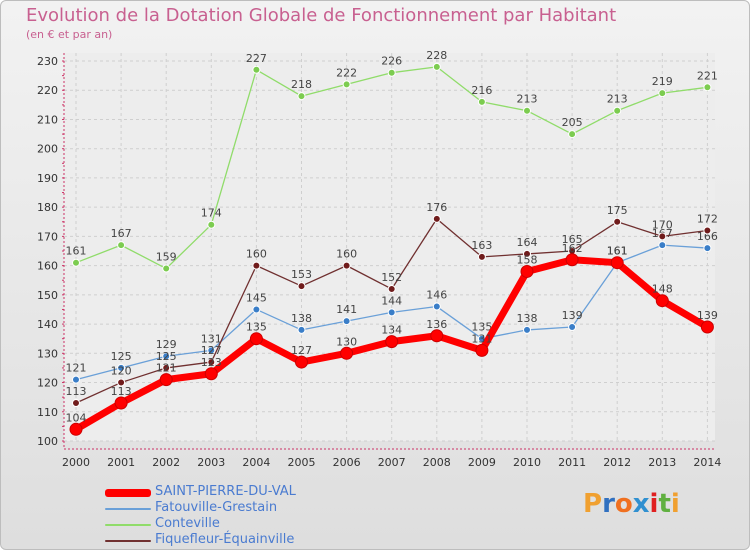  I want to click on data-label-conteville: 227, so click(256, 58).